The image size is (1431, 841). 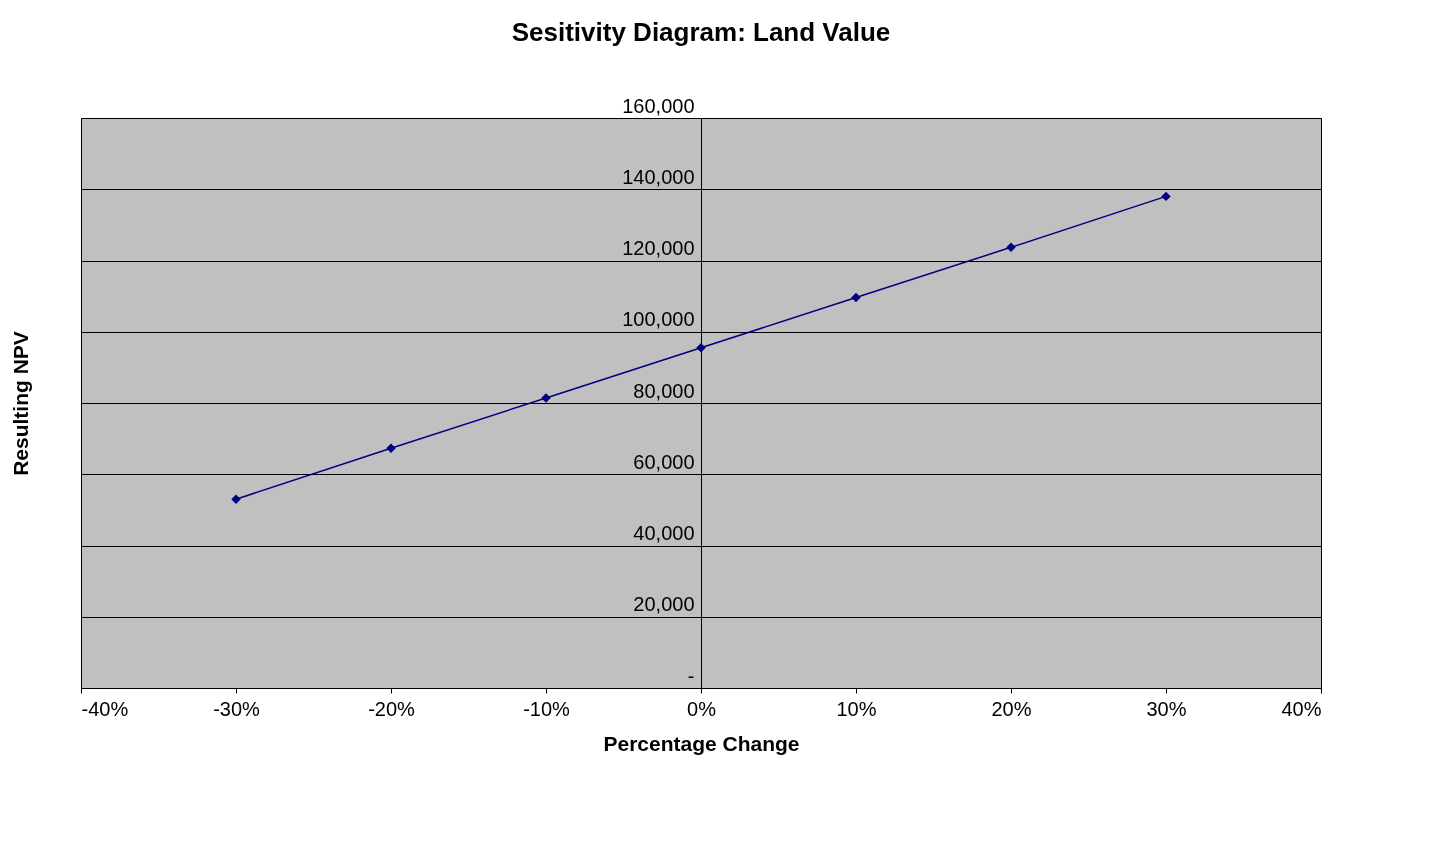 I want to click on y-tick-label: 20,000, so click(x=664, y=604).